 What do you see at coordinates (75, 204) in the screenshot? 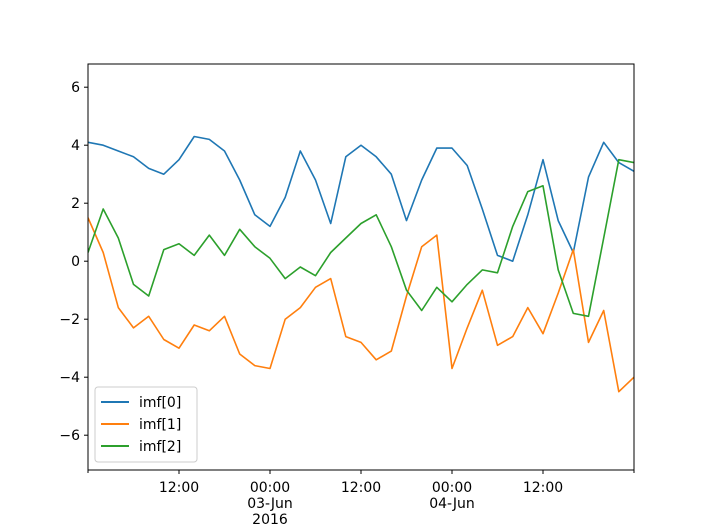
I see `y-tick-label: 2` at bounding box center [75, 204].